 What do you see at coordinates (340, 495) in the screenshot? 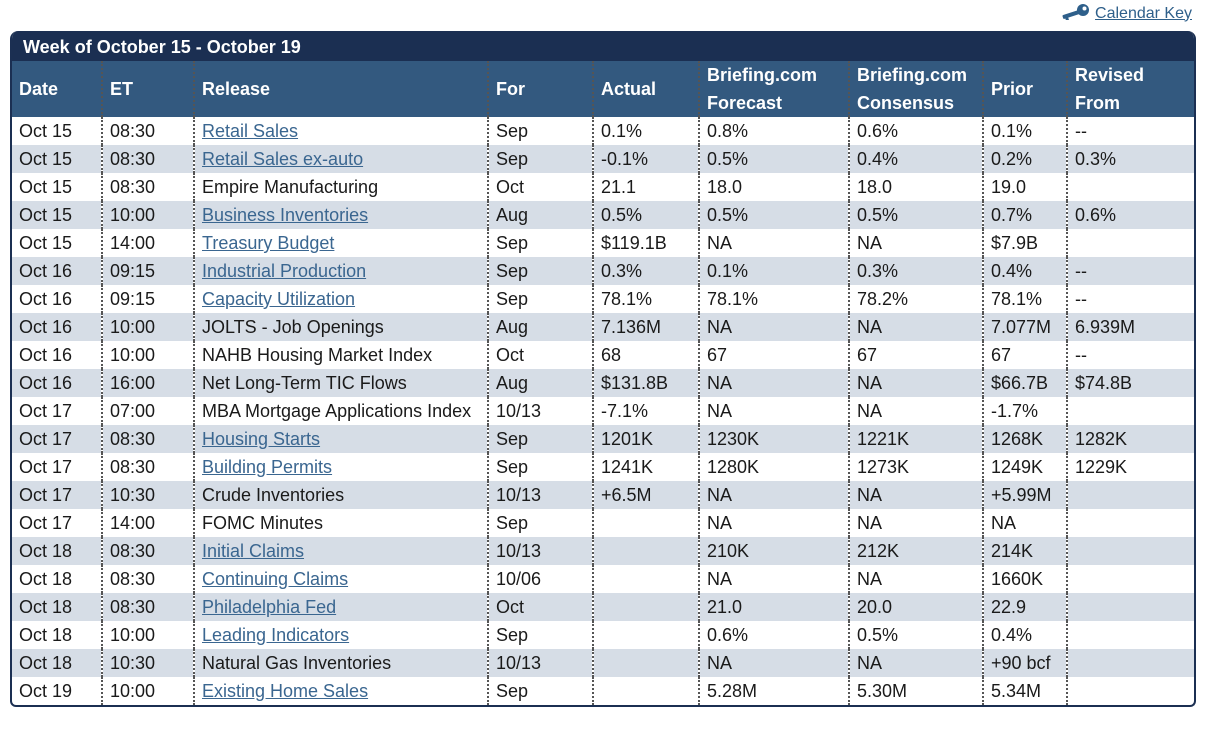
I see `release-cell: Crude Inventories` at bounding box center [340, 495].